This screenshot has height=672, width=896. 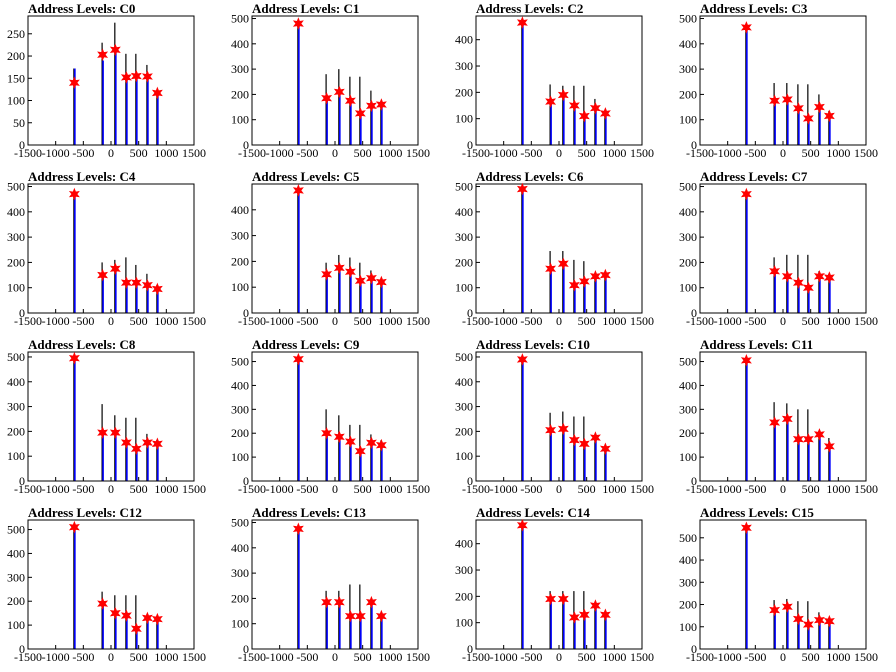 What do you see at coordinates (16, 34) in the screenshot?
I see `y-tick-label: 250` at bounding box center [16, 34].